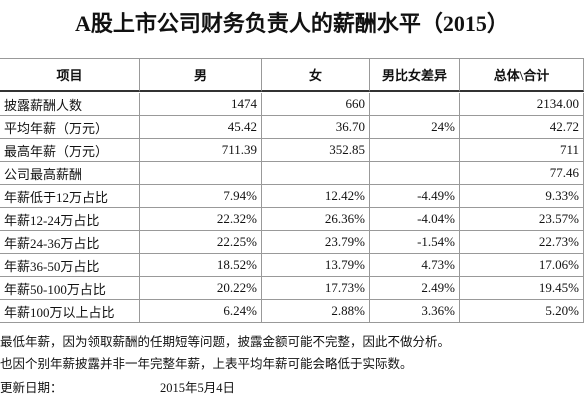  What do you see at coordinates (415, 288) in the screenshot?
I see `table-cell: 2.49%` at bounding box center [415, 288].